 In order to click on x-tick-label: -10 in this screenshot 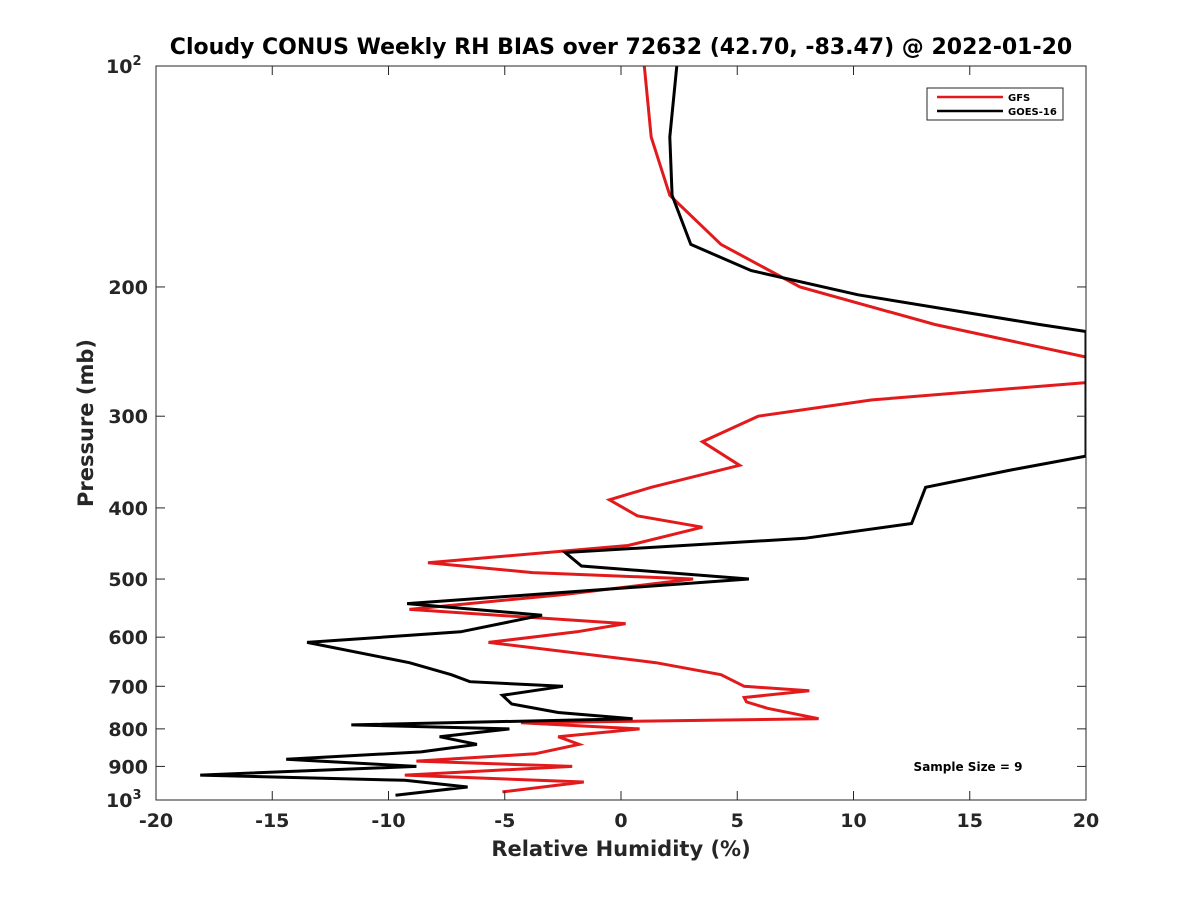, I will do `click(388, 821)`.